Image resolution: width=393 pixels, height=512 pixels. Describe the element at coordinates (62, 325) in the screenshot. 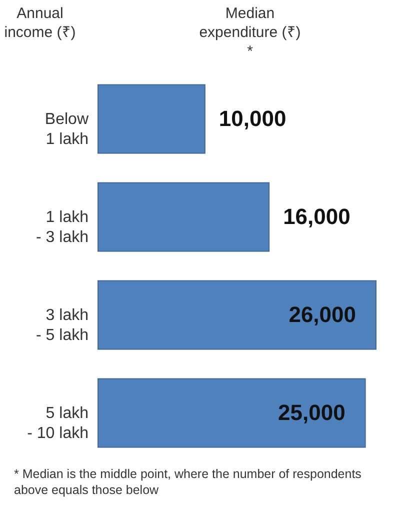

I see `y-tick-label: 3 lakh - 5 lakh` at that location.